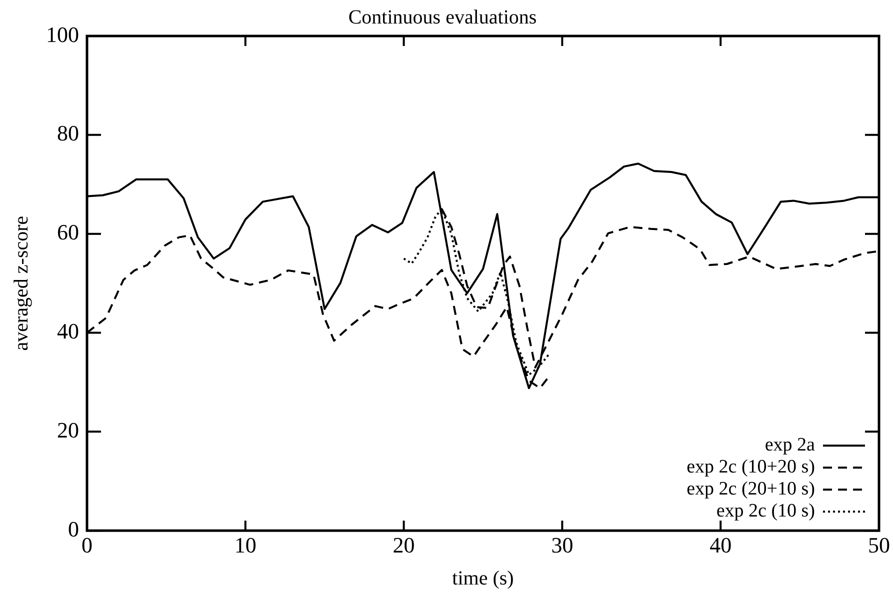  I want to click on x-tick-label: 40, so click(721, 545).